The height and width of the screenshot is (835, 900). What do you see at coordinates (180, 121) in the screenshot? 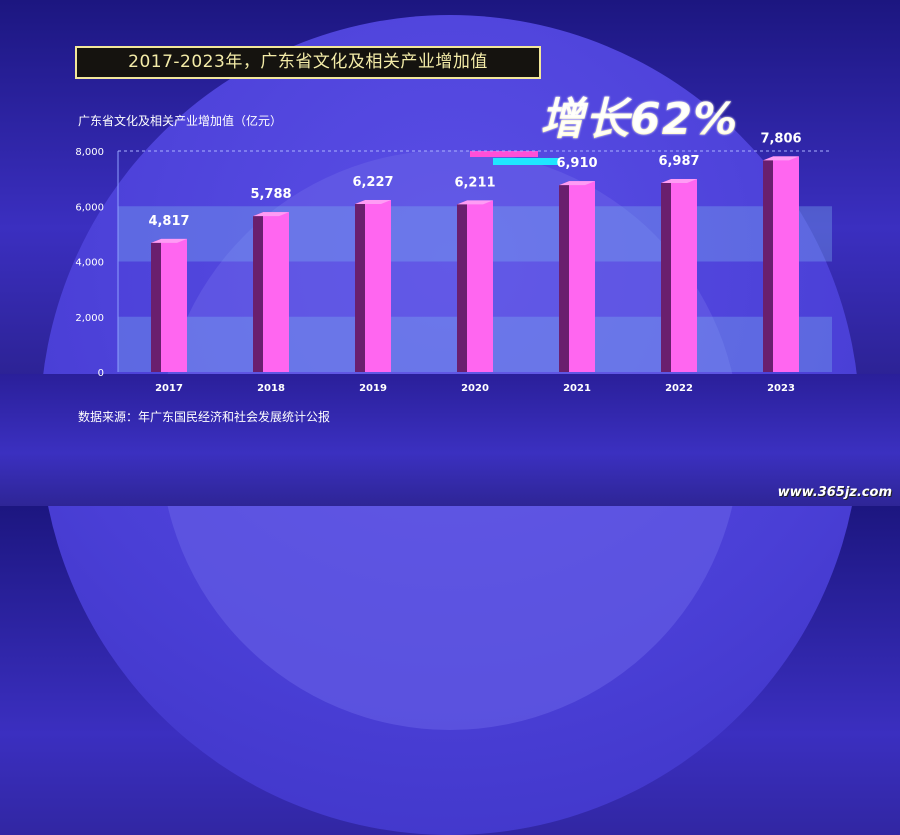
I see `y-axis-label: 广东省文化及相关产业增加值（亿元）` at bounding box center [180, 121].